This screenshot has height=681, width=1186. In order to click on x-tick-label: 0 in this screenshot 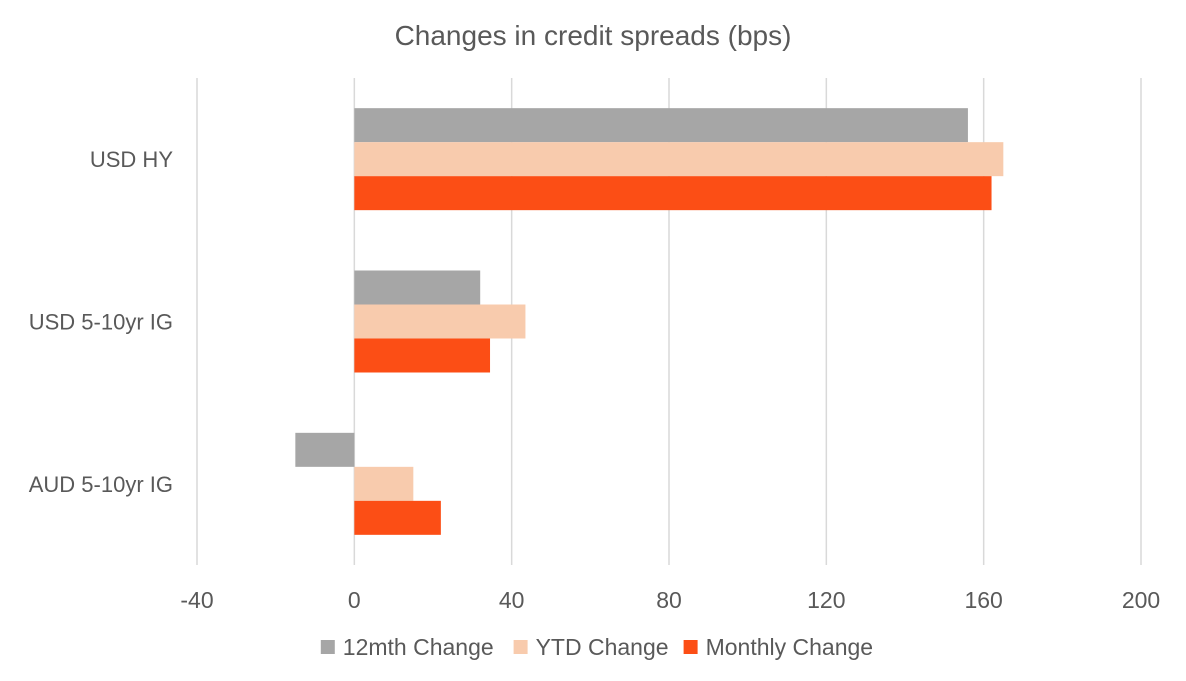, I will do `click(354, 600)`.